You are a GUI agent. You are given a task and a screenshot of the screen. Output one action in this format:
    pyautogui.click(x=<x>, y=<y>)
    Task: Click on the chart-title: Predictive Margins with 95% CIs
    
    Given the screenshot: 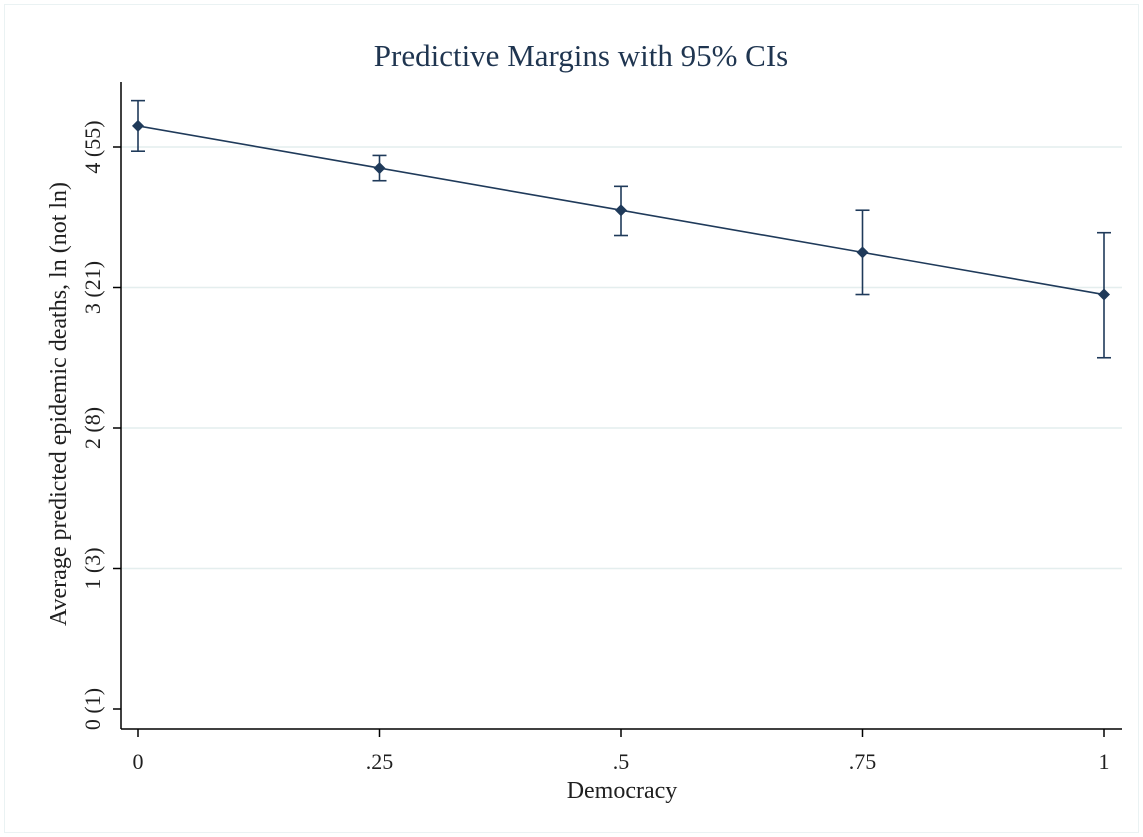 What is the action you would take?
    pyautogui.click(x=581, y=55)
    